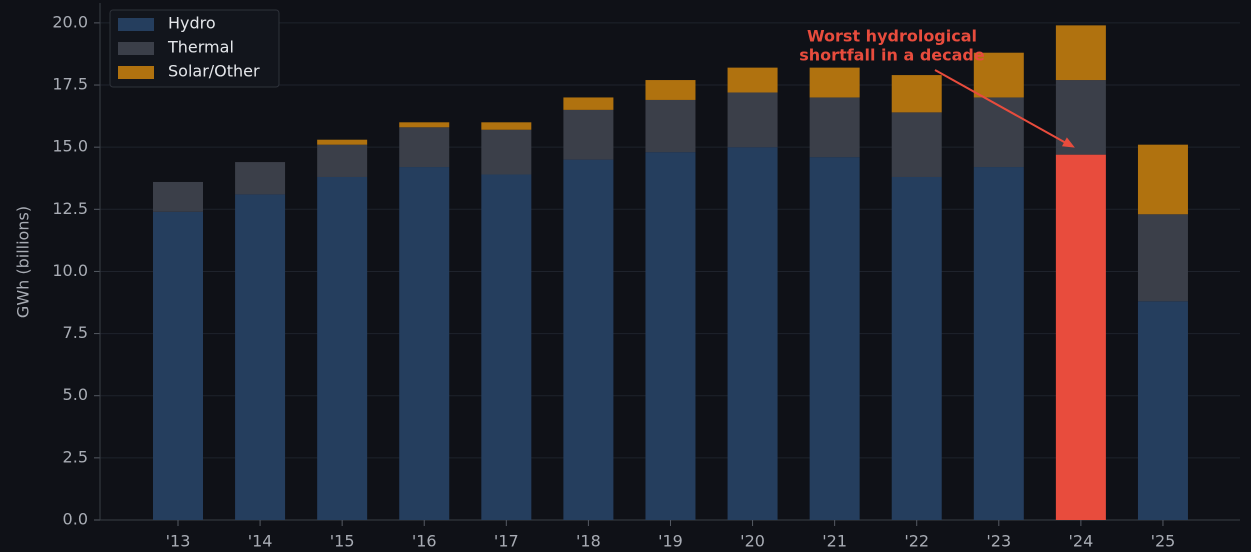 Image resolution: width=1251 pixels, height=552 pixels. I want to click on y-tick-label: 20.0, so click(70, 21).